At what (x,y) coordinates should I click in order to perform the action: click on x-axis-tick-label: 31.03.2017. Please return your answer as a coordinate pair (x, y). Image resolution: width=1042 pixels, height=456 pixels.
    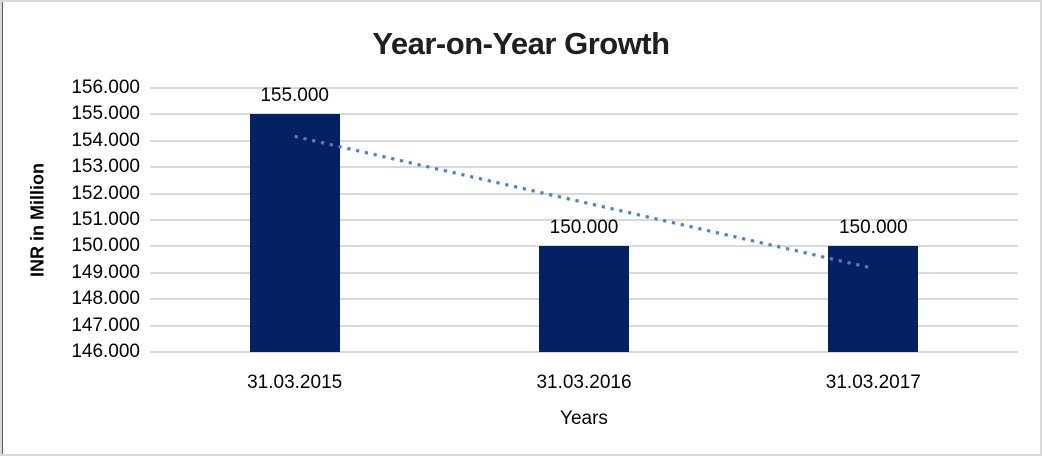
    Looking at the image, I should click on (873, 382).